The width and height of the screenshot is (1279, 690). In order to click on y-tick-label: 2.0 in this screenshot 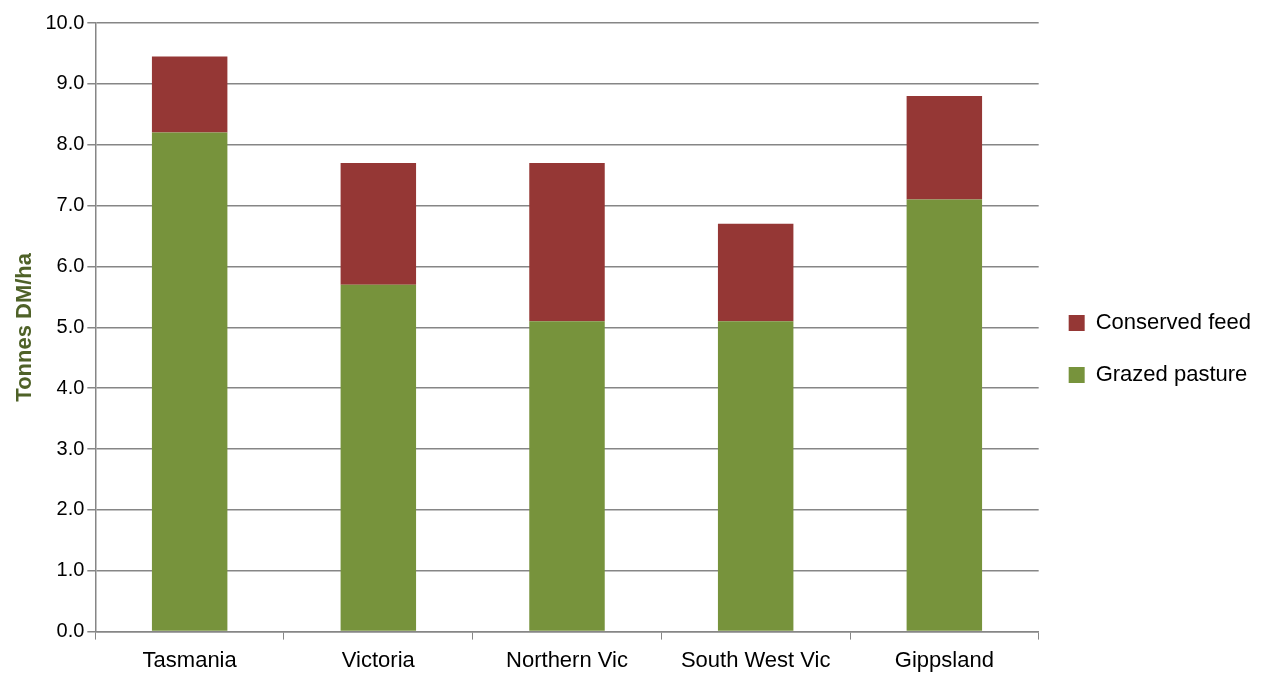, I will do `click(70, 508)`.